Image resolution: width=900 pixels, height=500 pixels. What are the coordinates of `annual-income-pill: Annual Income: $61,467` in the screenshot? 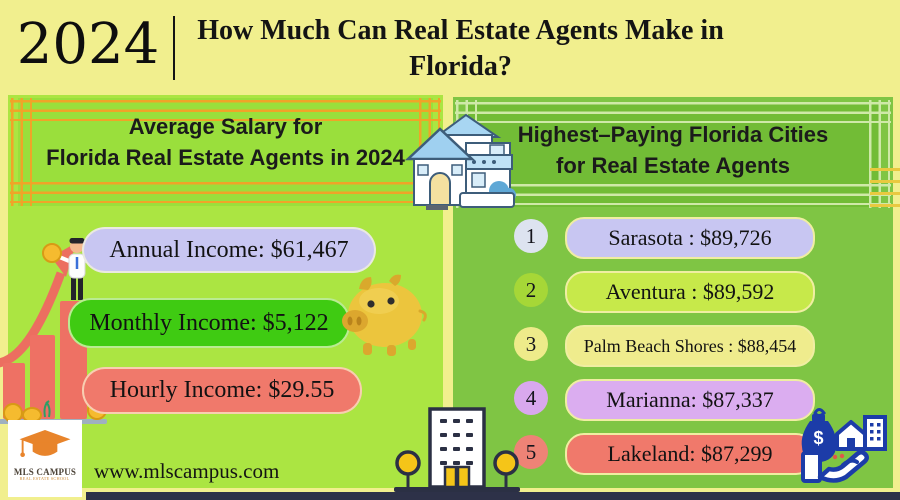 It's located at (229, 250).